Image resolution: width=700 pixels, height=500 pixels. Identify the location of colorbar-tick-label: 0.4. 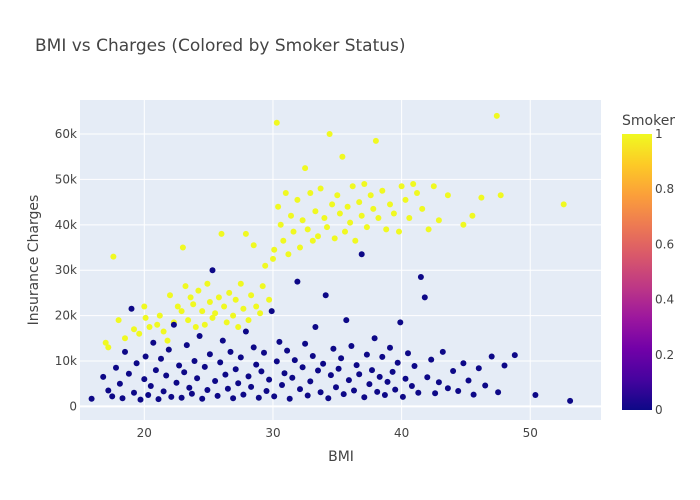
(664, 300).